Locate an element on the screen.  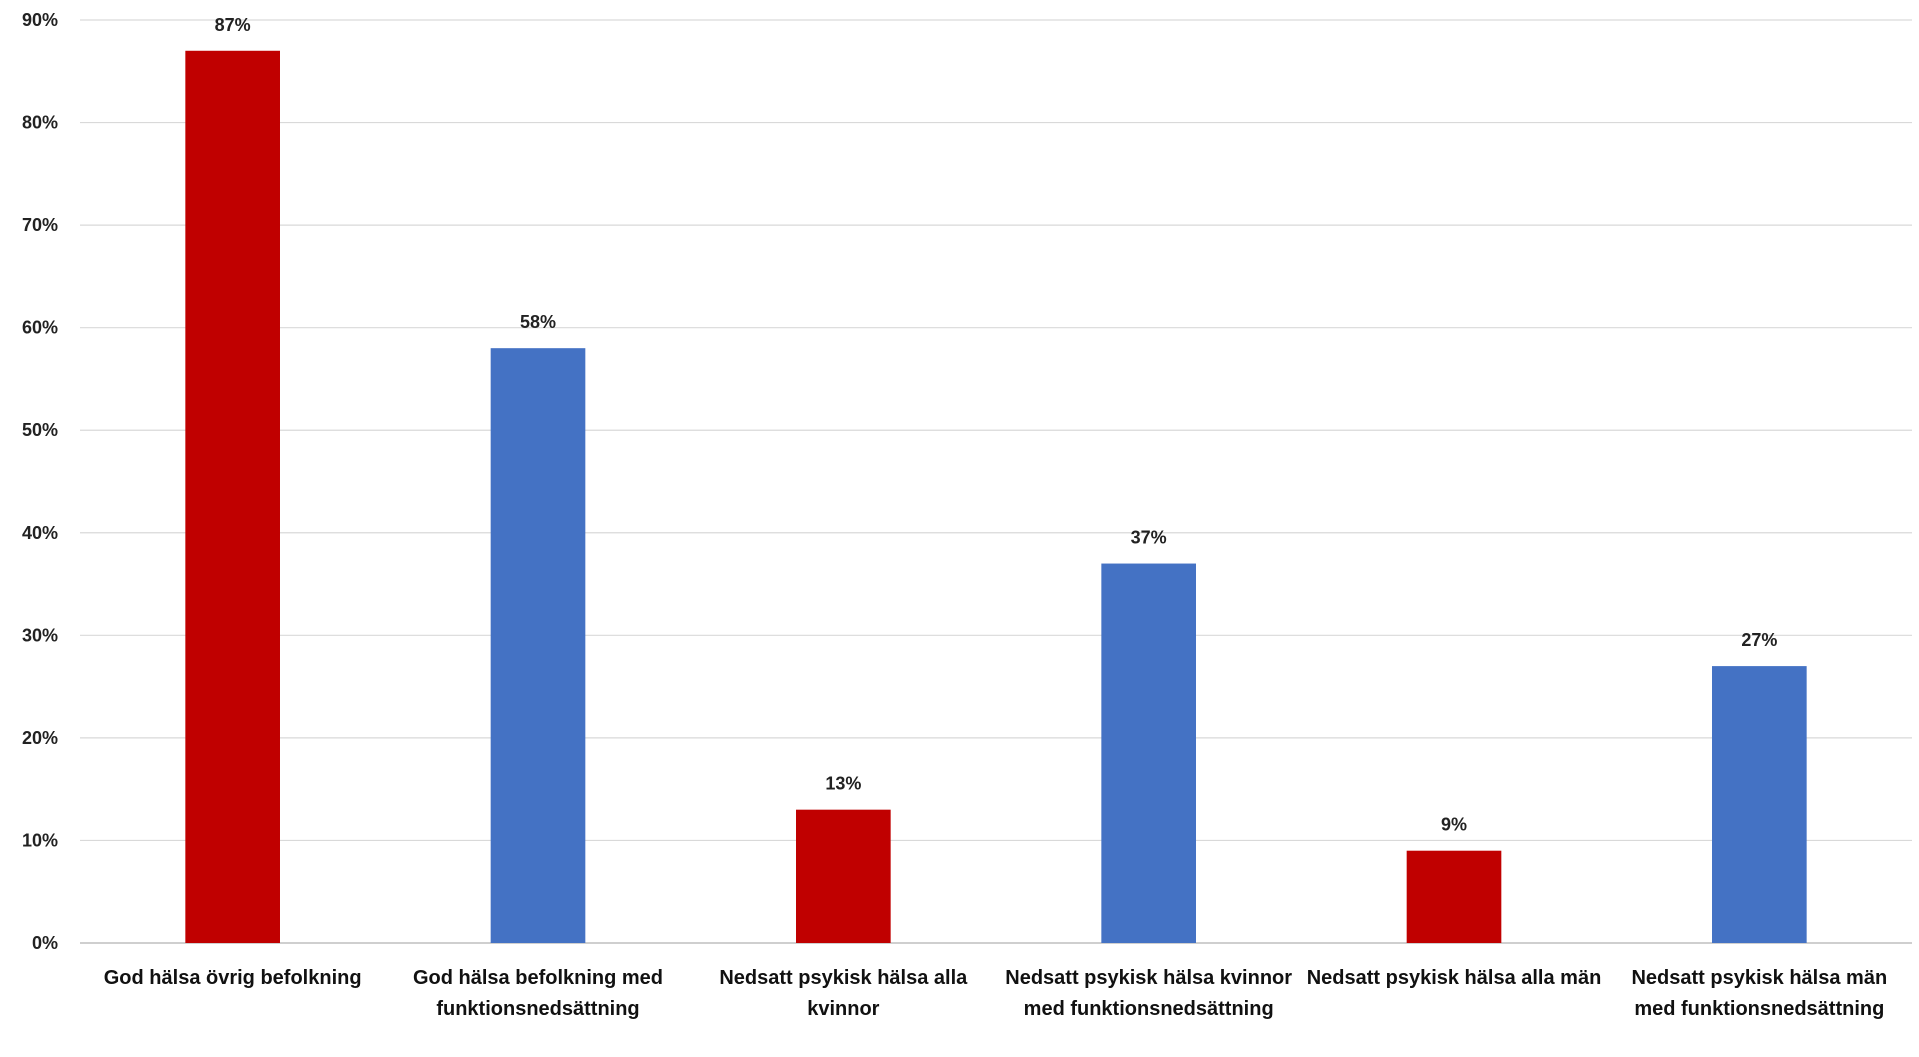
y-tick-label: 60% is located at coordinates (40, 328).